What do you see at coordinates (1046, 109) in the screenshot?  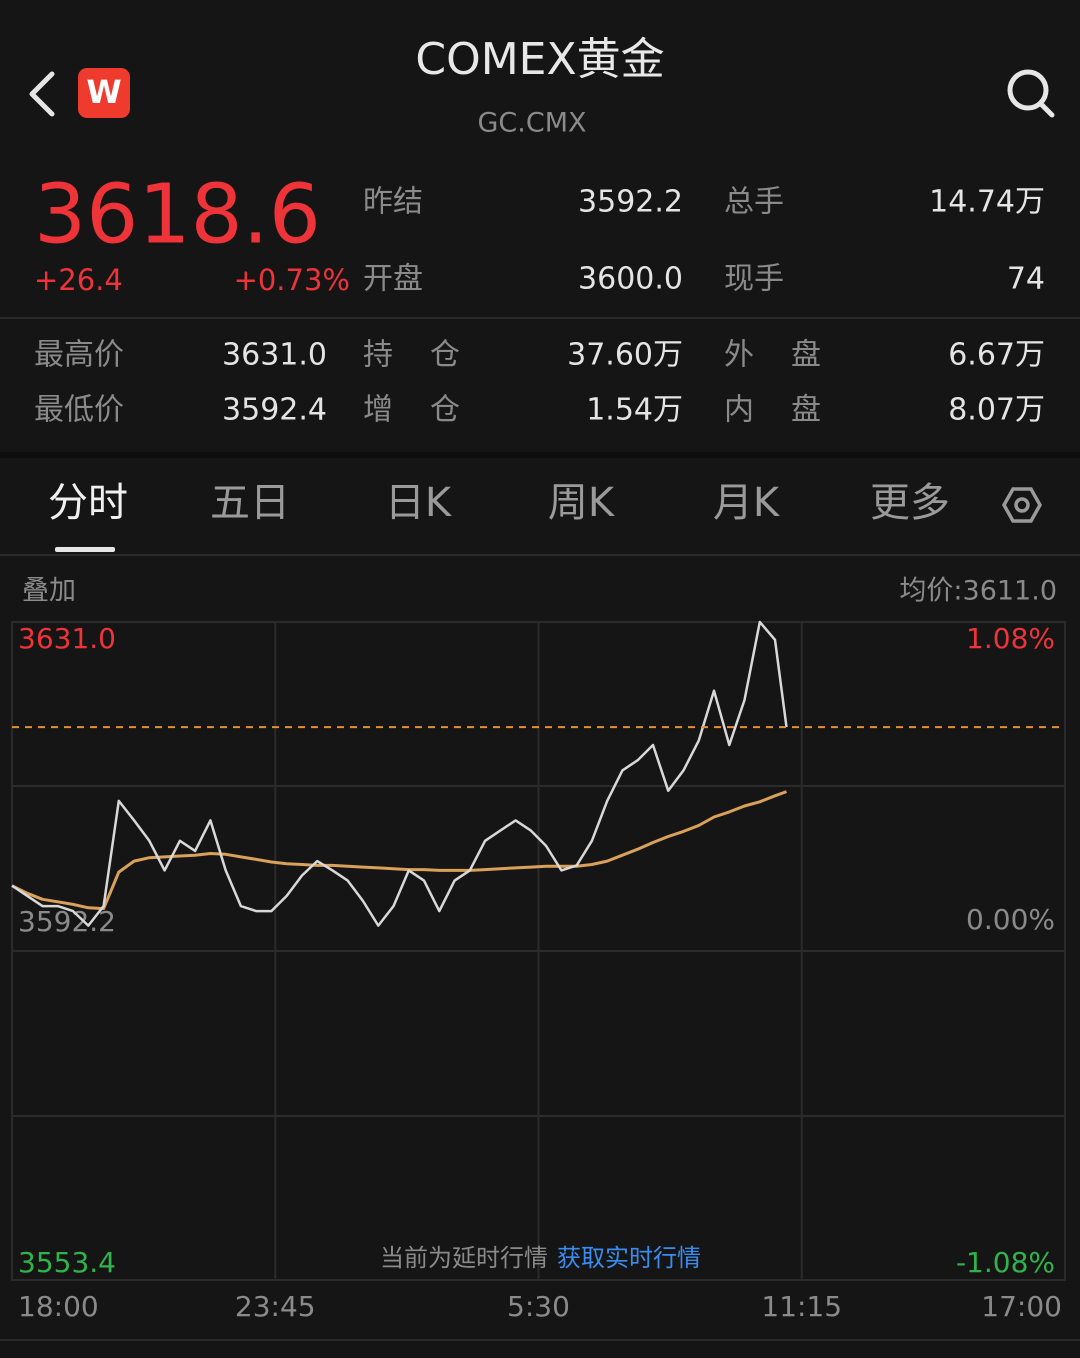 I see `search-icon-handle` at bounding box center [1046, 109].